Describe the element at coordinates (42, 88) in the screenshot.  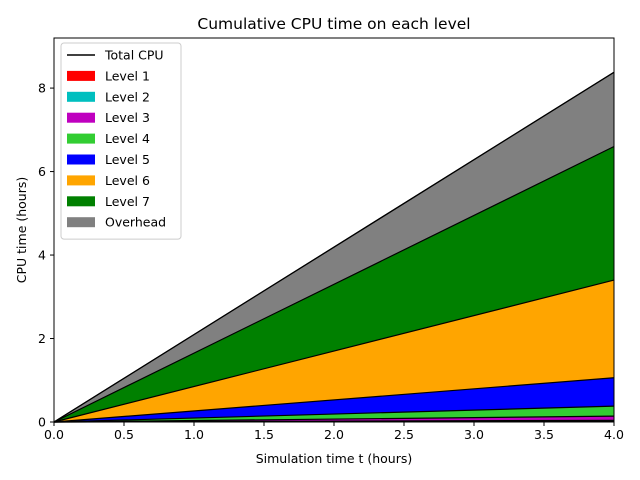
I see `y-tick-label: 8` at that location.